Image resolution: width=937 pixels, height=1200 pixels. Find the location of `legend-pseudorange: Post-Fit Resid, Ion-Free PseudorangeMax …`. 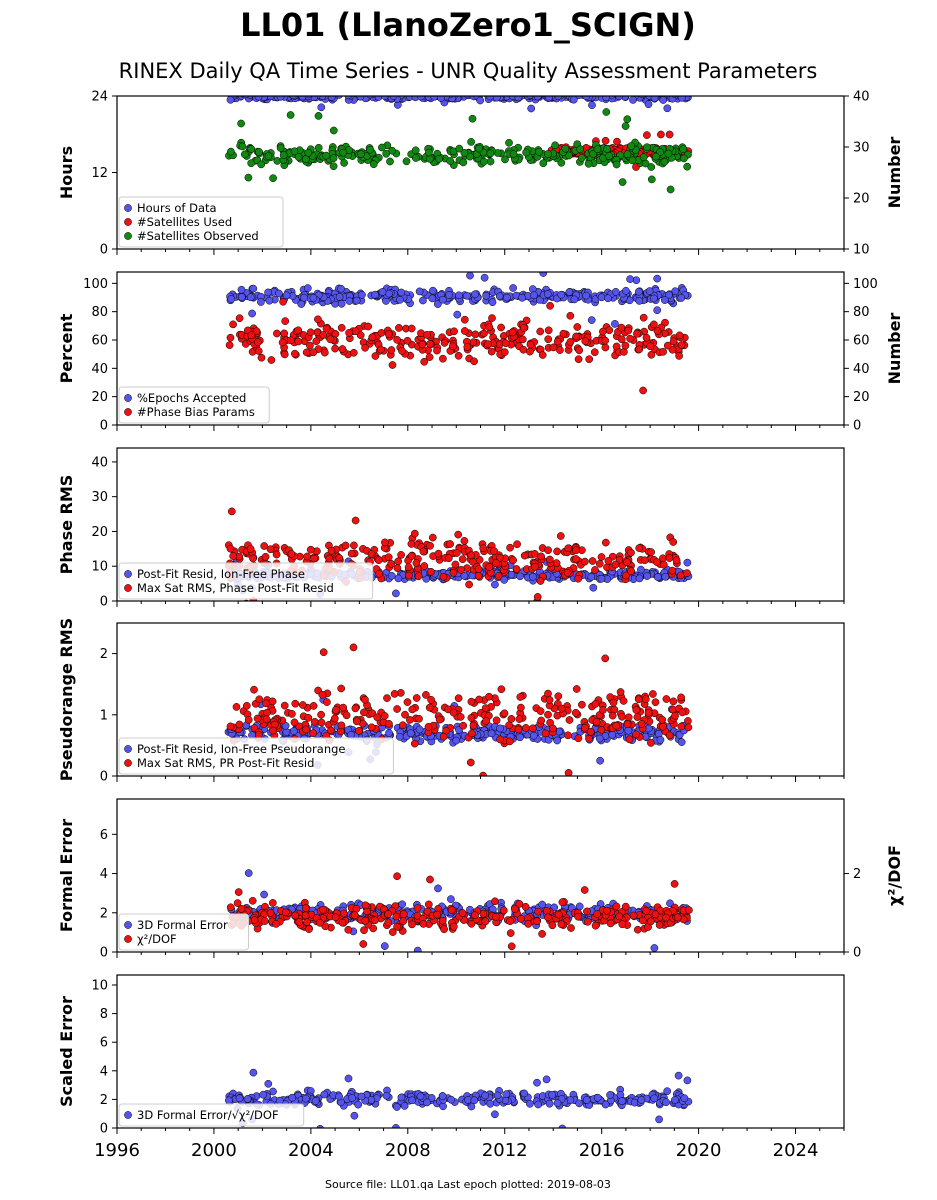

legend-pseudorange: Post-Fit Resid, Ion-Free PseudorangeMax … is located at coordinates (256, 756).